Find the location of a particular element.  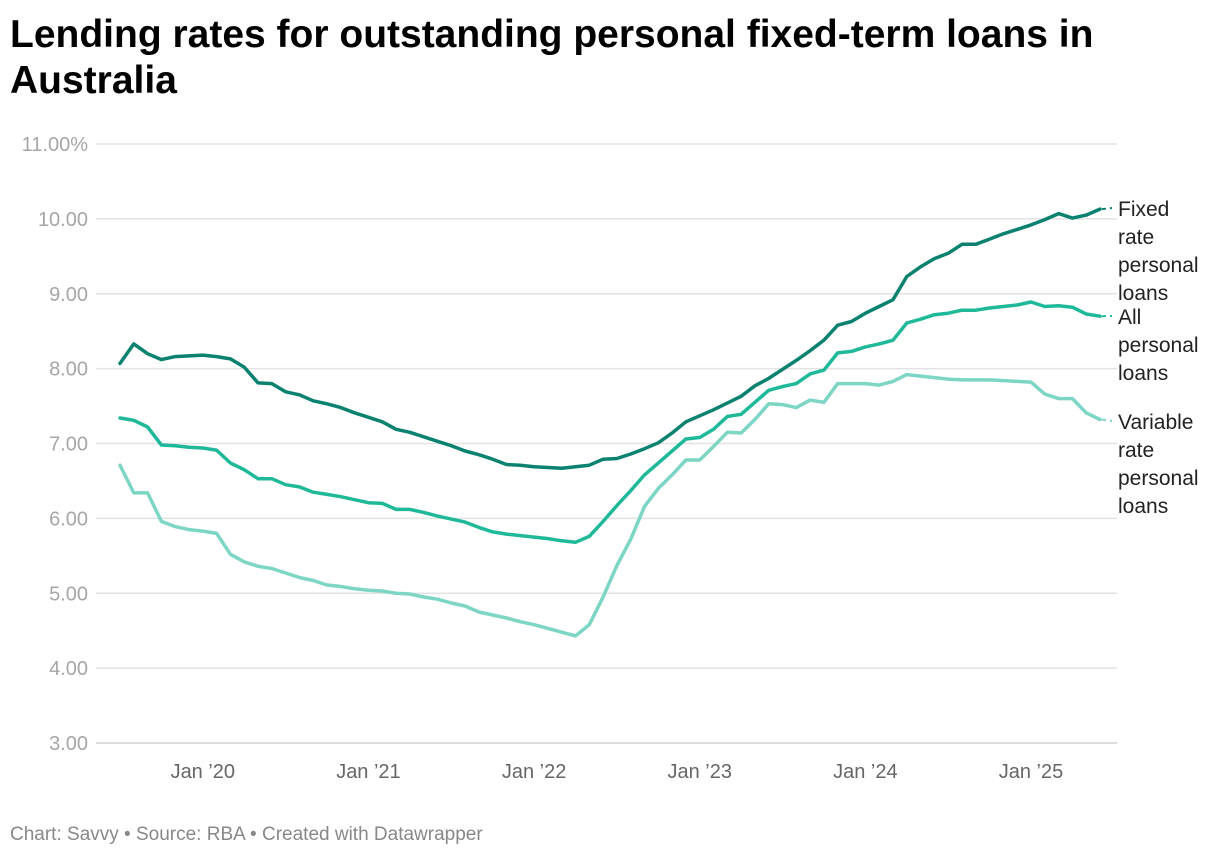

series-label: Fixed is located at coordinates (1143, 209).